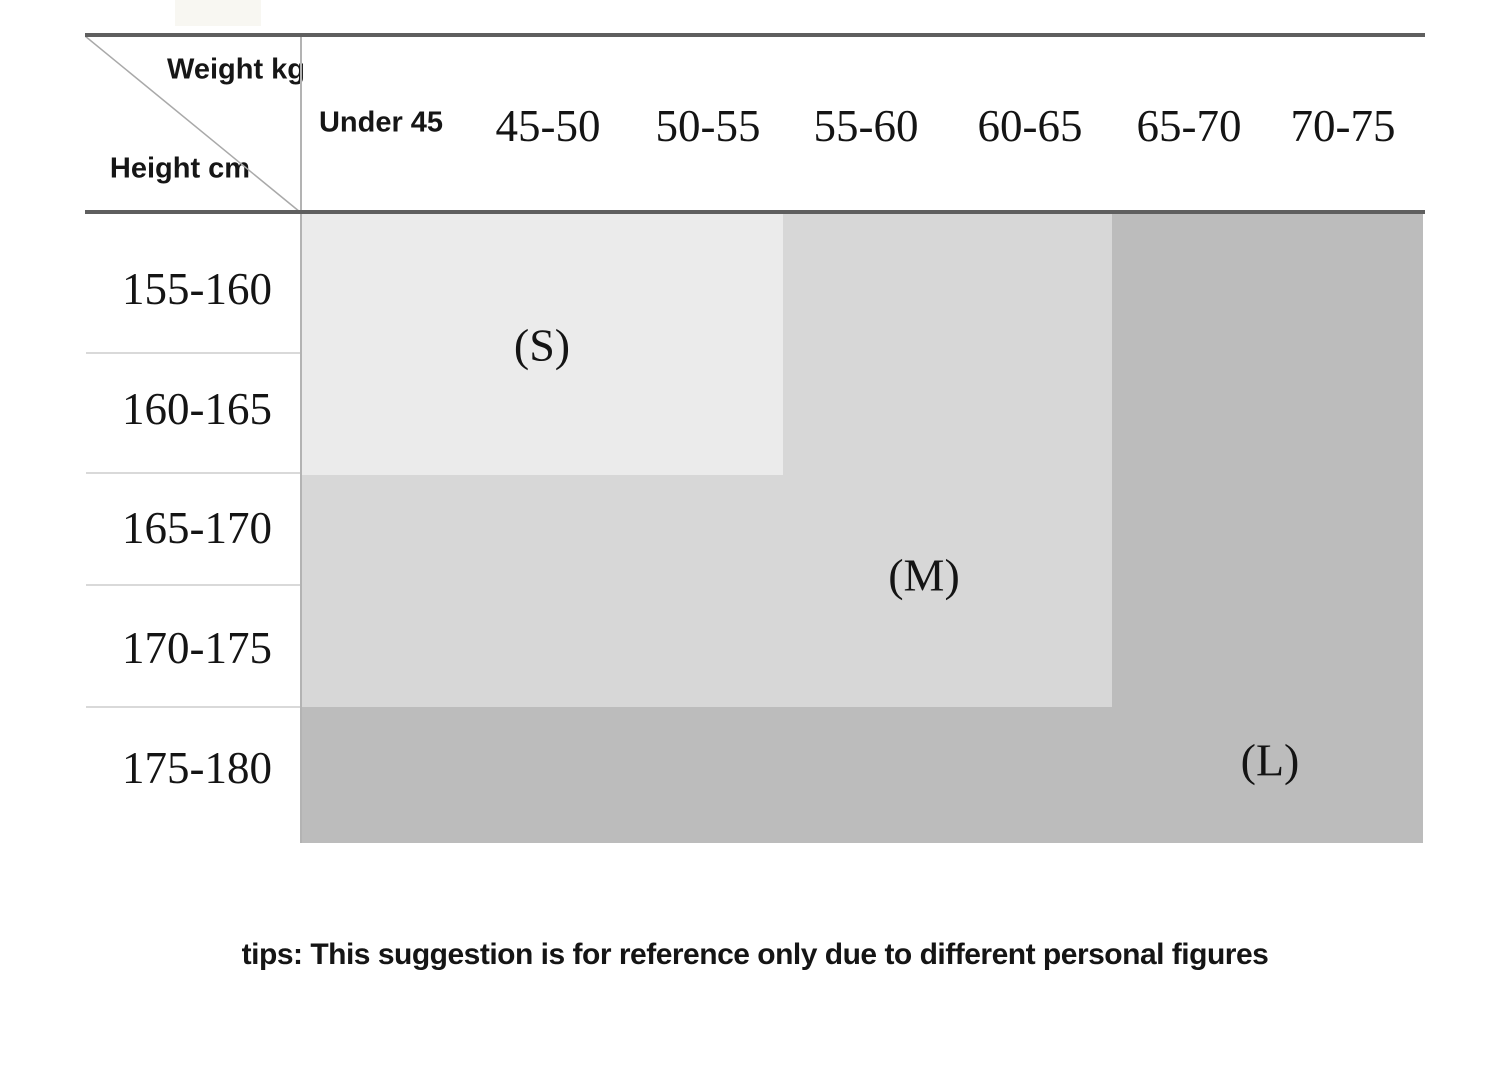 This screenshot has height=1077, width=1500. Describe the element at coordinates (755, 35) in the screenshot. I see `table-top-border` at that location.